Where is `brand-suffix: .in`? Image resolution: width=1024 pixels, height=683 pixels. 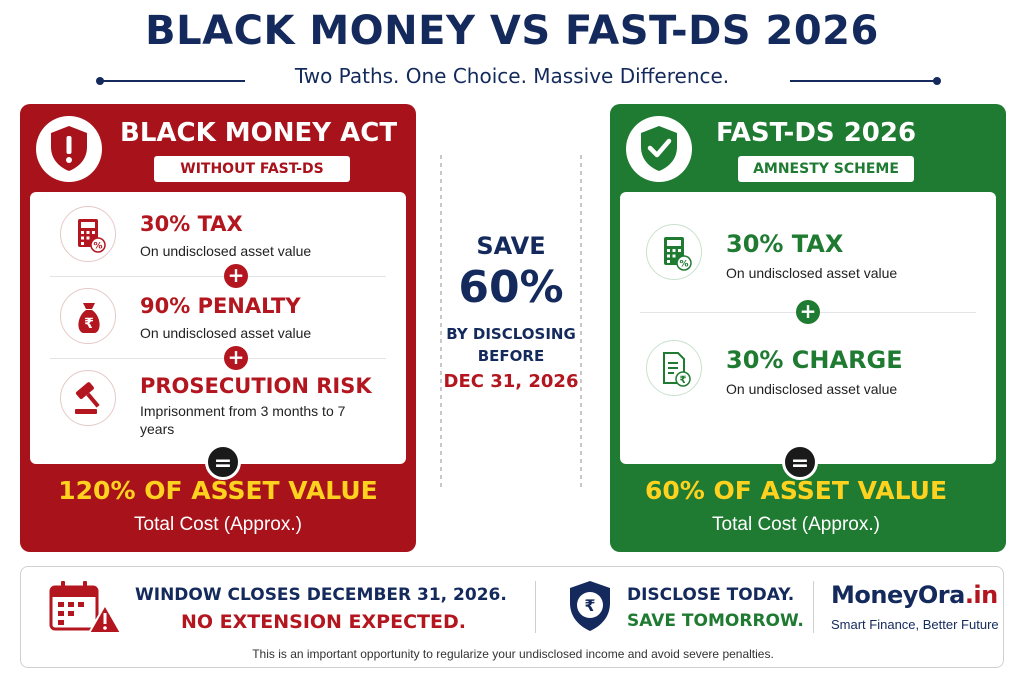
brand-suffix: .in is located at coordinates (981, 595).